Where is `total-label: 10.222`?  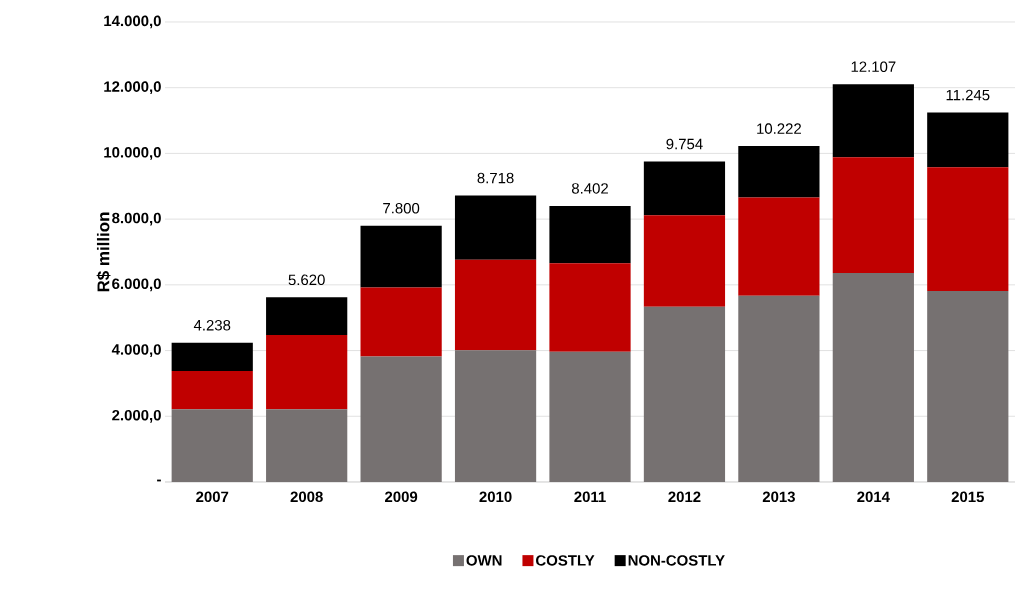 total-label: 10.222 is located at coordinates (779, 128).